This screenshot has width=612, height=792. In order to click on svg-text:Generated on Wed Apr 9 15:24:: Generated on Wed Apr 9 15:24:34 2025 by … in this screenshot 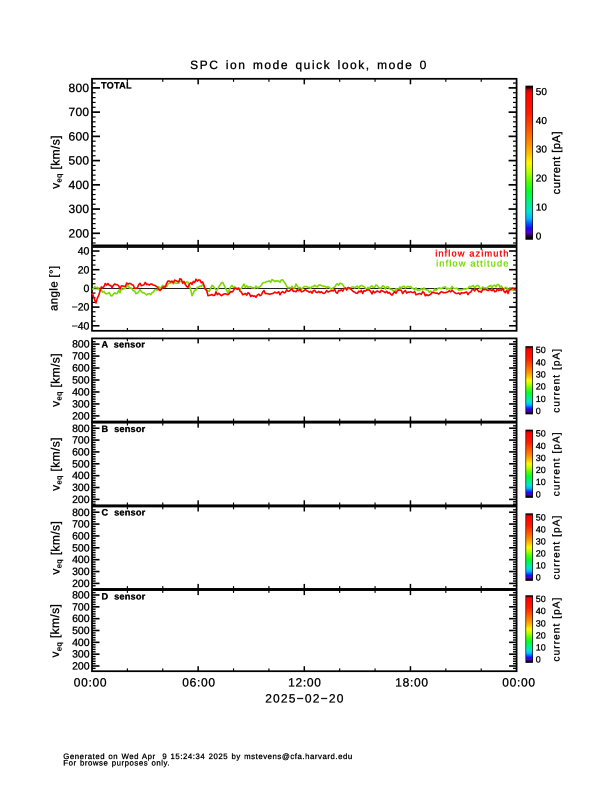, I will do `click(207, 756)`.